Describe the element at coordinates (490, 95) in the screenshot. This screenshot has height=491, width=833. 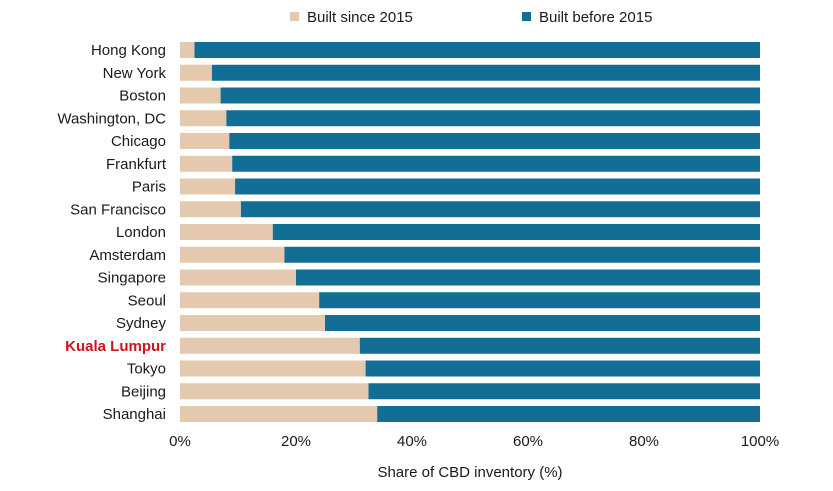
I see `bar-boston-built-before-2015` at that location.